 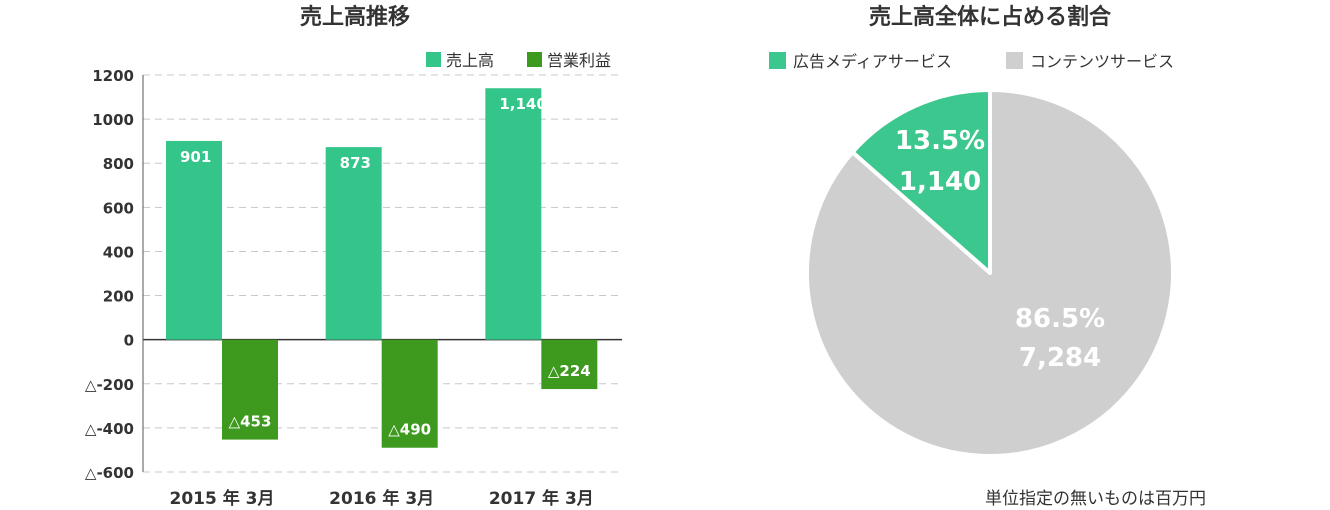 What do you see at coordinates (113, 120) in the screenshot?
I see `y-tick-label: 1000` at bounding box center [113, 120].